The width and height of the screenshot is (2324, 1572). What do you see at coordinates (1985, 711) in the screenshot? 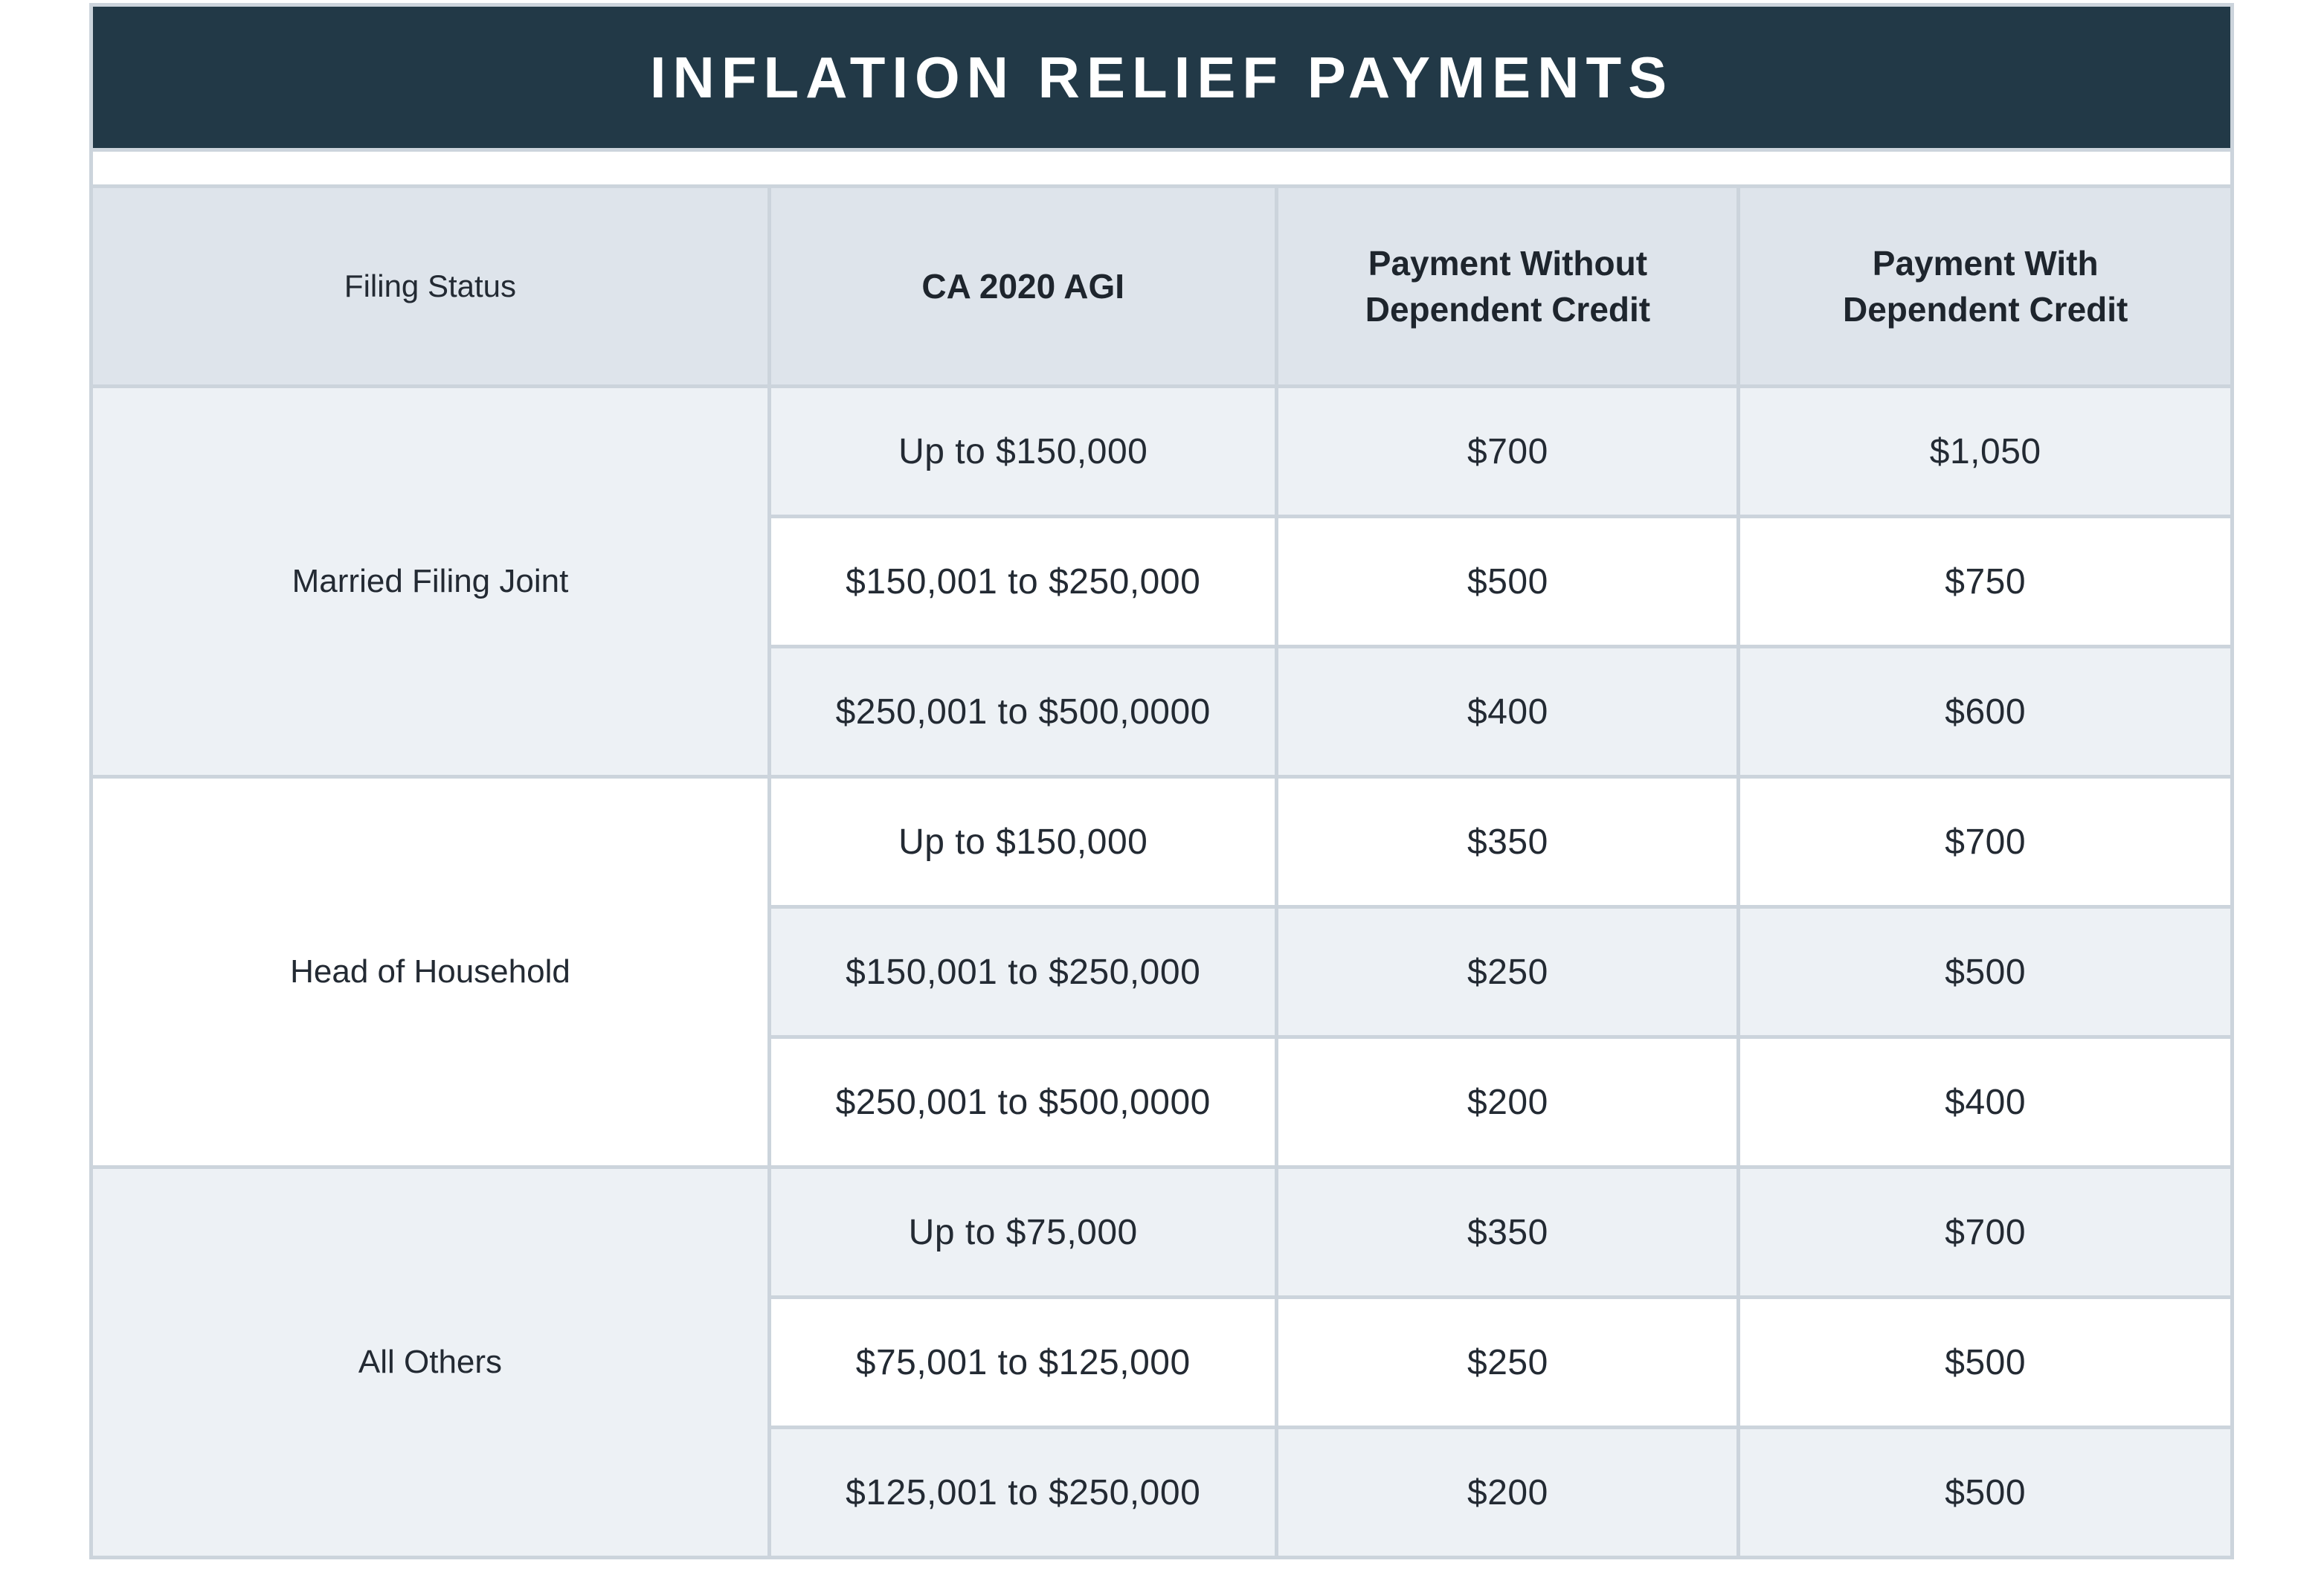
I see `payment-with-cell: $600` at bounding box center [1985, 711].